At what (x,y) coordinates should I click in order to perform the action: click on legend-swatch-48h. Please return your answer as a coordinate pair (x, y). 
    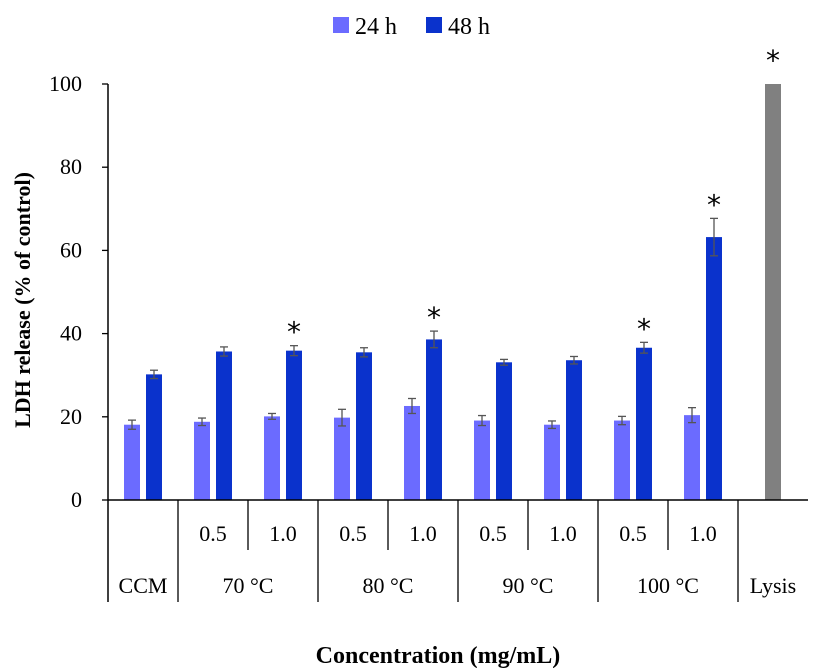
    Looking at the image, I should click on (434, 25).